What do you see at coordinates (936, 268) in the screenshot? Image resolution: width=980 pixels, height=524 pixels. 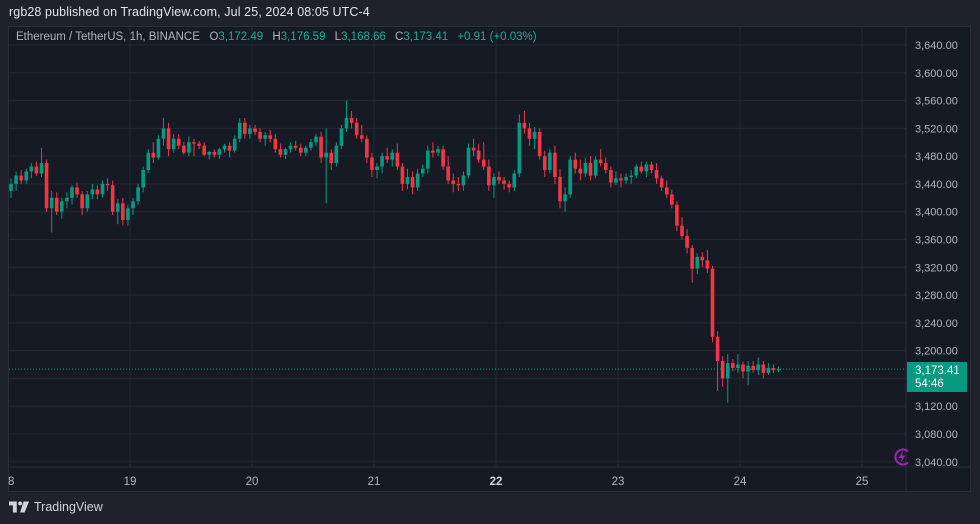 I see `svg-text: 3,320.00` at bounding box center [936, 268].